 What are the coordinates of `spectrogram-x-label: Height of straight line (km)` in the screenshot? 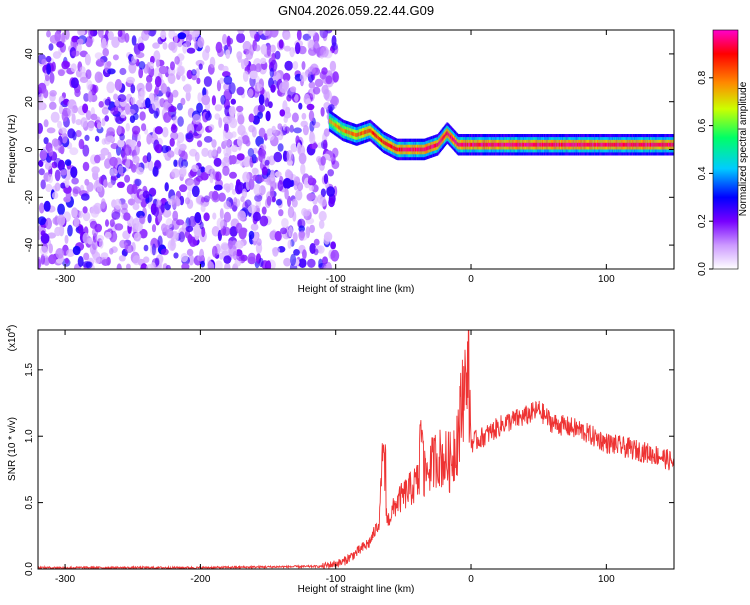 It's located at (356, 289).